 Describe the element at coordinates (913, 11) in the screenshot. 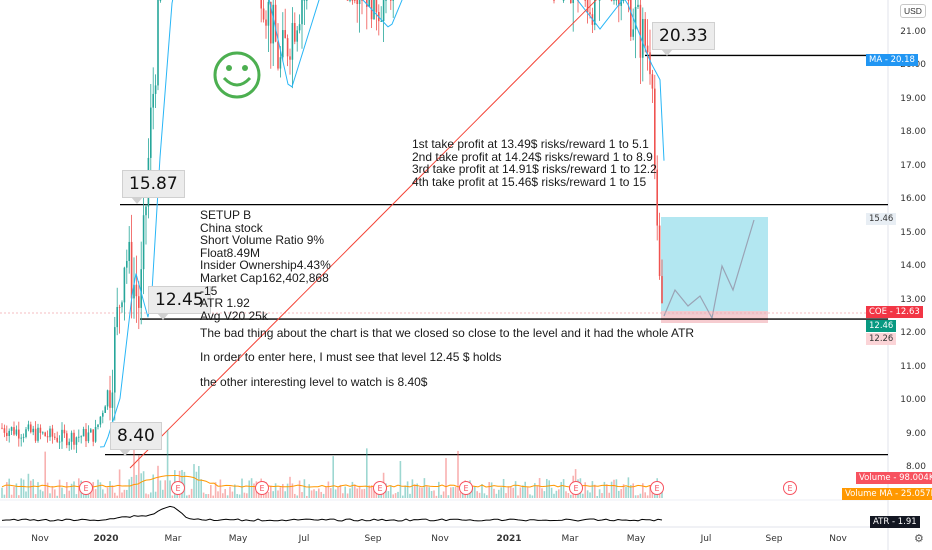

I see `currency-toggle-button: USD` at that location.